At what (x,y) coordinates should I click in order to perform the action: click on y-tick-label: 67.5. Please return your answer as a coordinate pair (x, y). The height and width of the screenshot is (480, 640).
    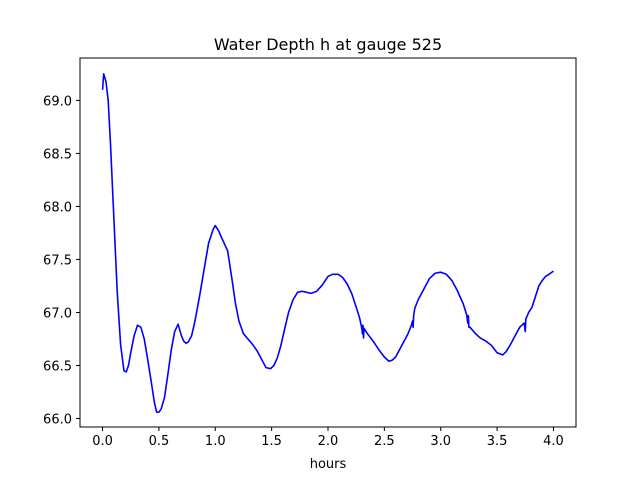
    Looking at the image, I should click on (57, 260).